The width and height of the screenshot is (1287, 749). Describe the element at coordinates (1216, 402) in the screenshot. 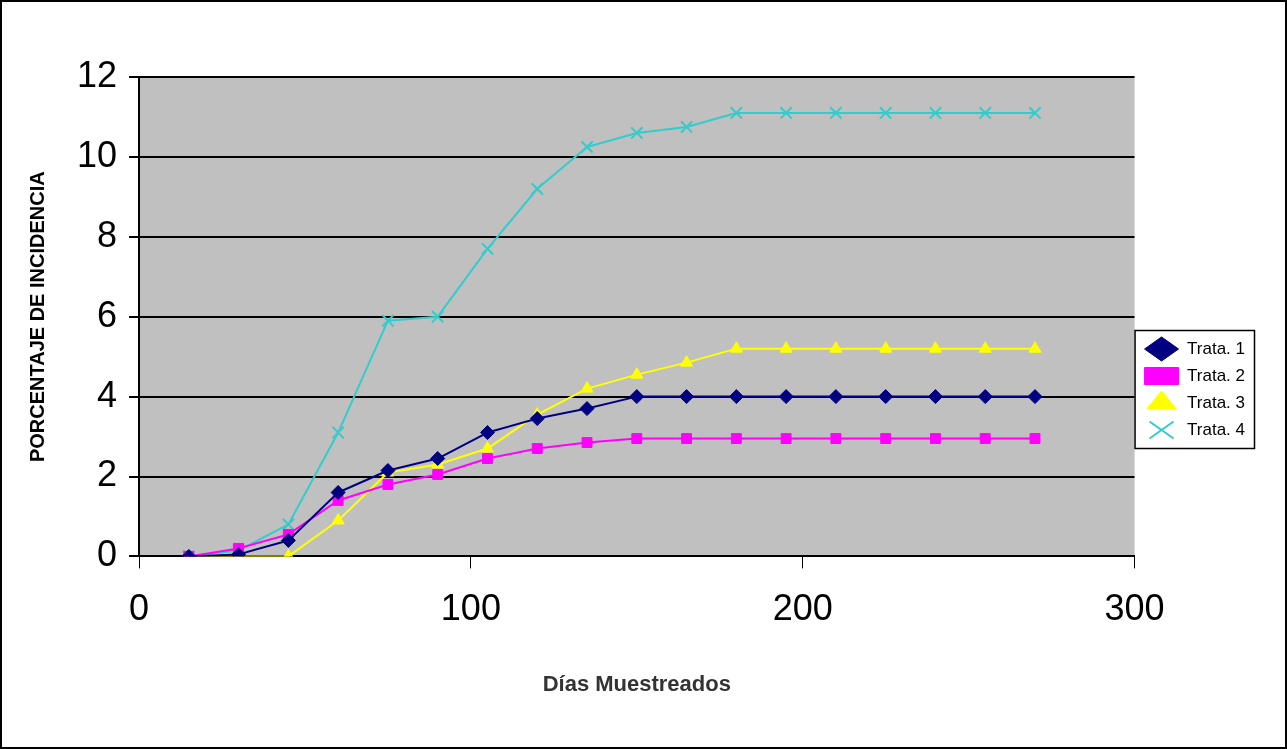

I see `legend-label: Trata. 3` at that location.